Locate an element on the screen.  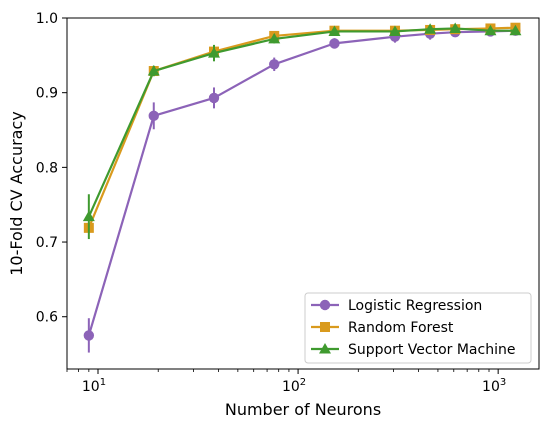
y-axis-label: 10-Fold CV Accuracy is located at coordinates (16, 193).